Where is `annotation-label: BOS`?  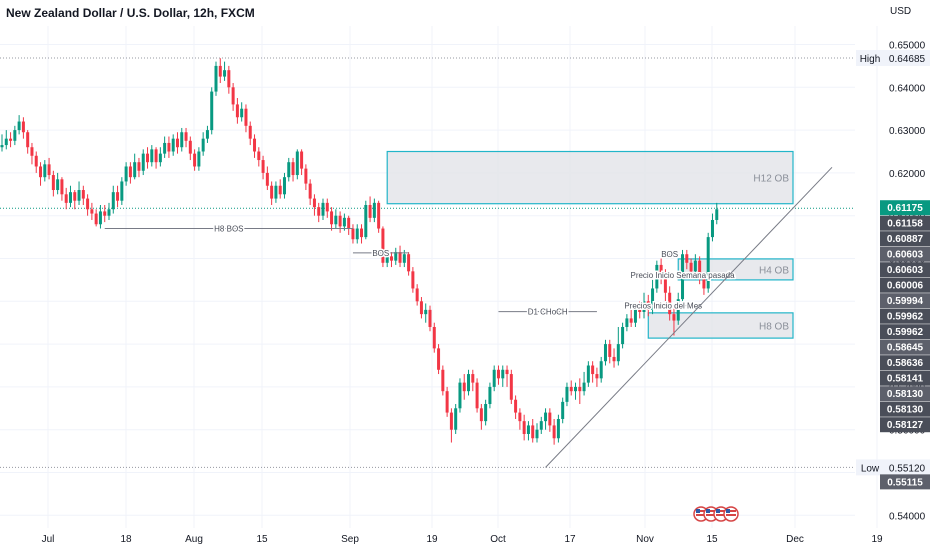
annotation-label: BOS is located at coordinates (669, 254).